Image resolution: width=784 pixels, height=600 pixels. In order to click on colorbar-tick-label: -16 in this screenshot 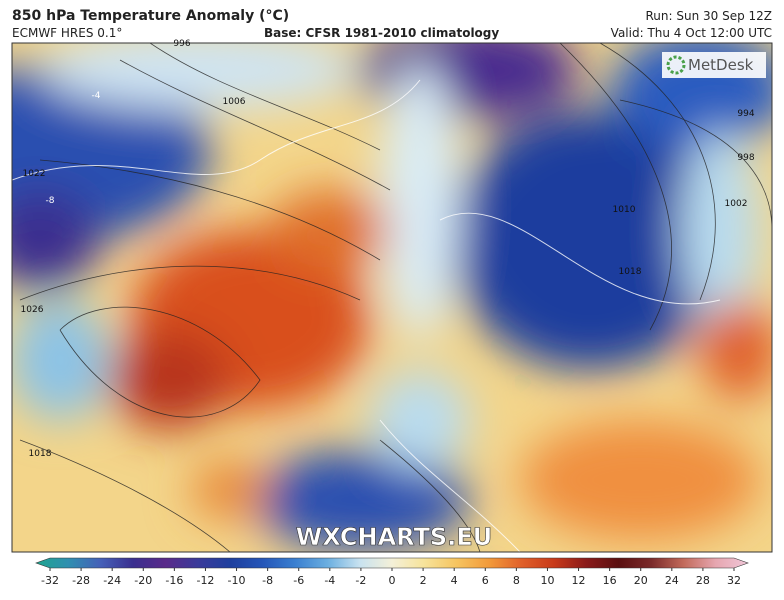, I will do `click(174, 580)`.